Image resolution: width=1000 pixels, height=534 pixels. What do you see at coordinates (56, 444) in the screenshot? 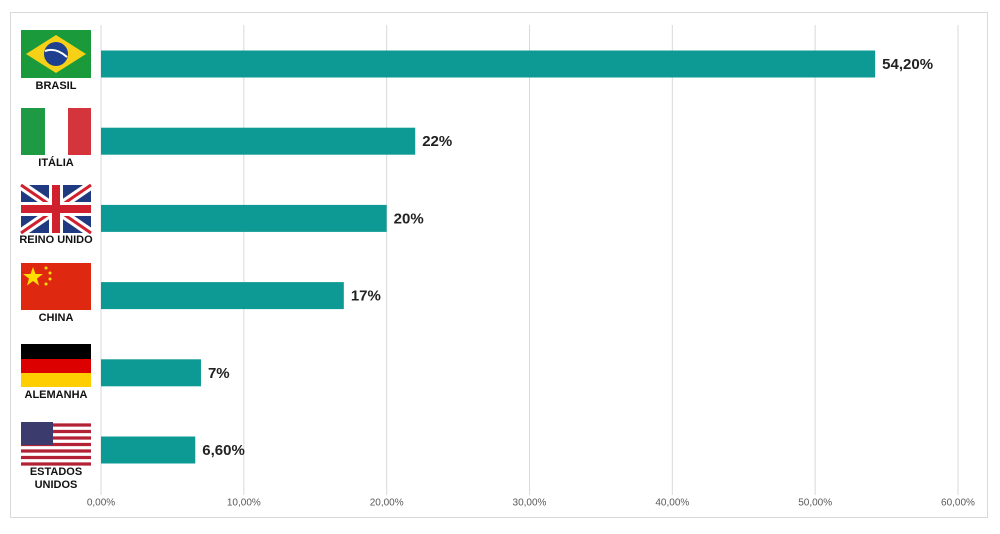
I see `flag-usa` at bounding box center [56, 444].